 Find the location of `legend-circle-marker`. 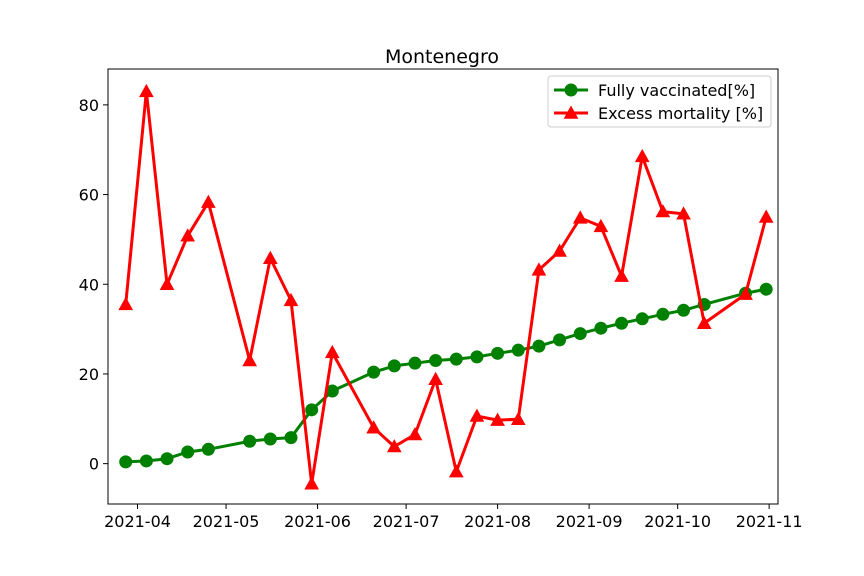

legend-circle-marker is located at coordinates (571, 90).